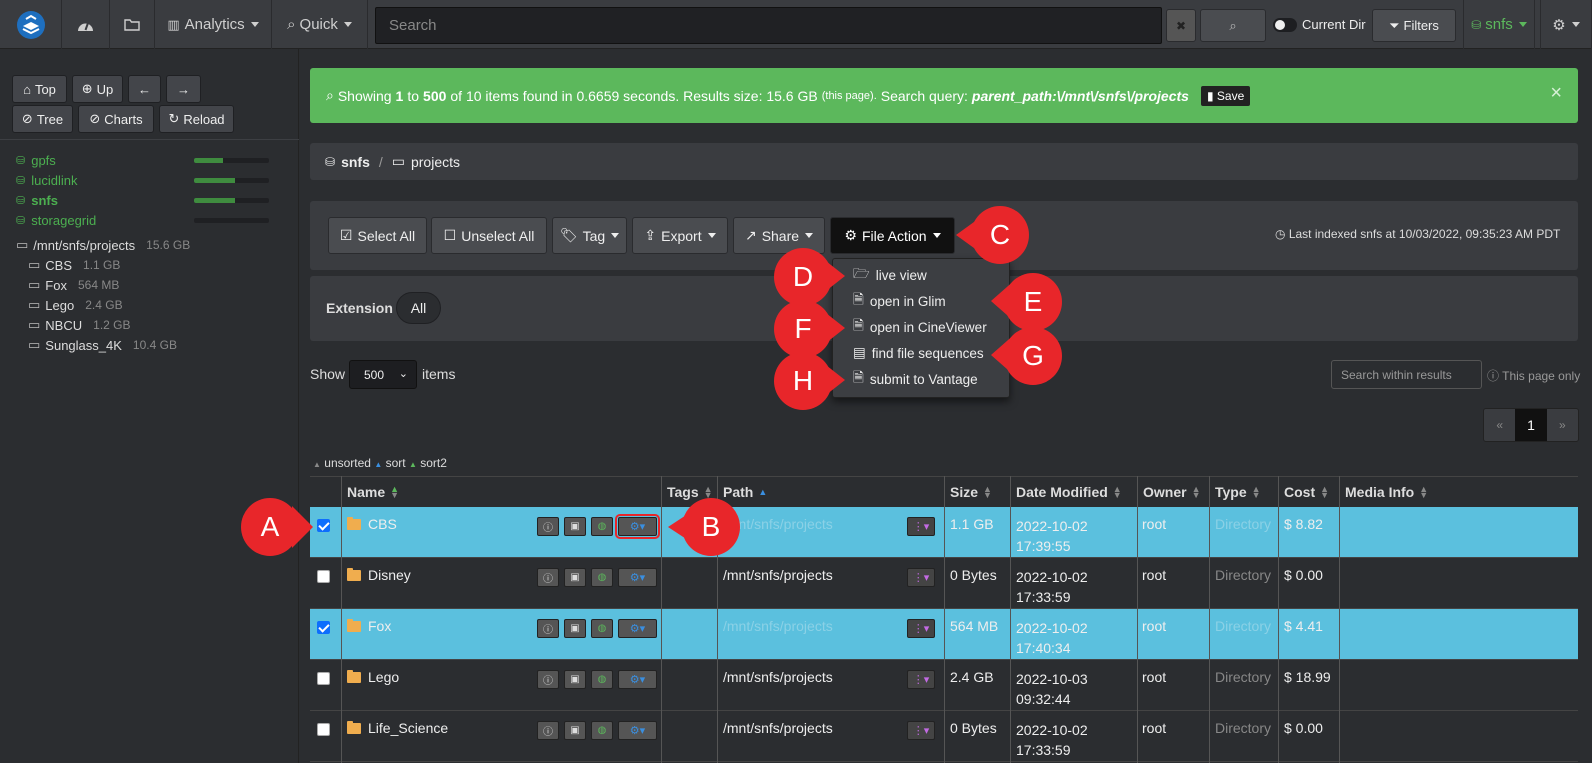  What do you see at coordinates (1414, 25) in the screenshot?
I see `filters-button: ⏷ Filters` at bounding box center [1414, 25].